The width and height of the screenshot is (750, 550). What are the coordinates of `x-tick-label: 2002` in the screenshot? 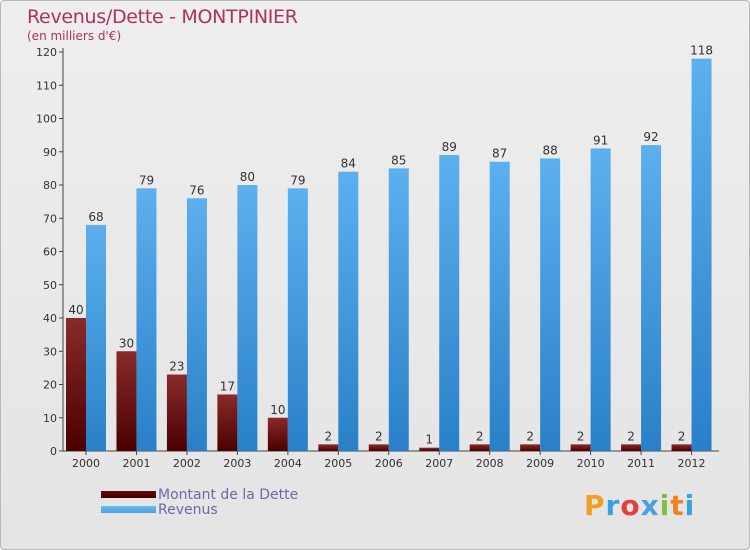 It's located at (187, 463).